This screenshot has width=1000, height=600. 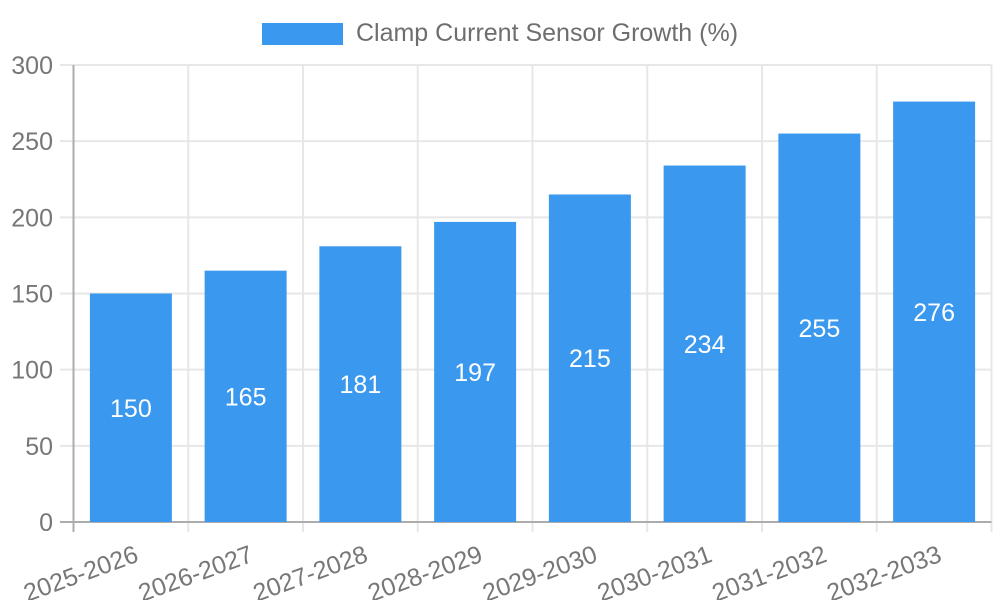 I want to click on bar-2027-2028, so click(x=360, y=384).